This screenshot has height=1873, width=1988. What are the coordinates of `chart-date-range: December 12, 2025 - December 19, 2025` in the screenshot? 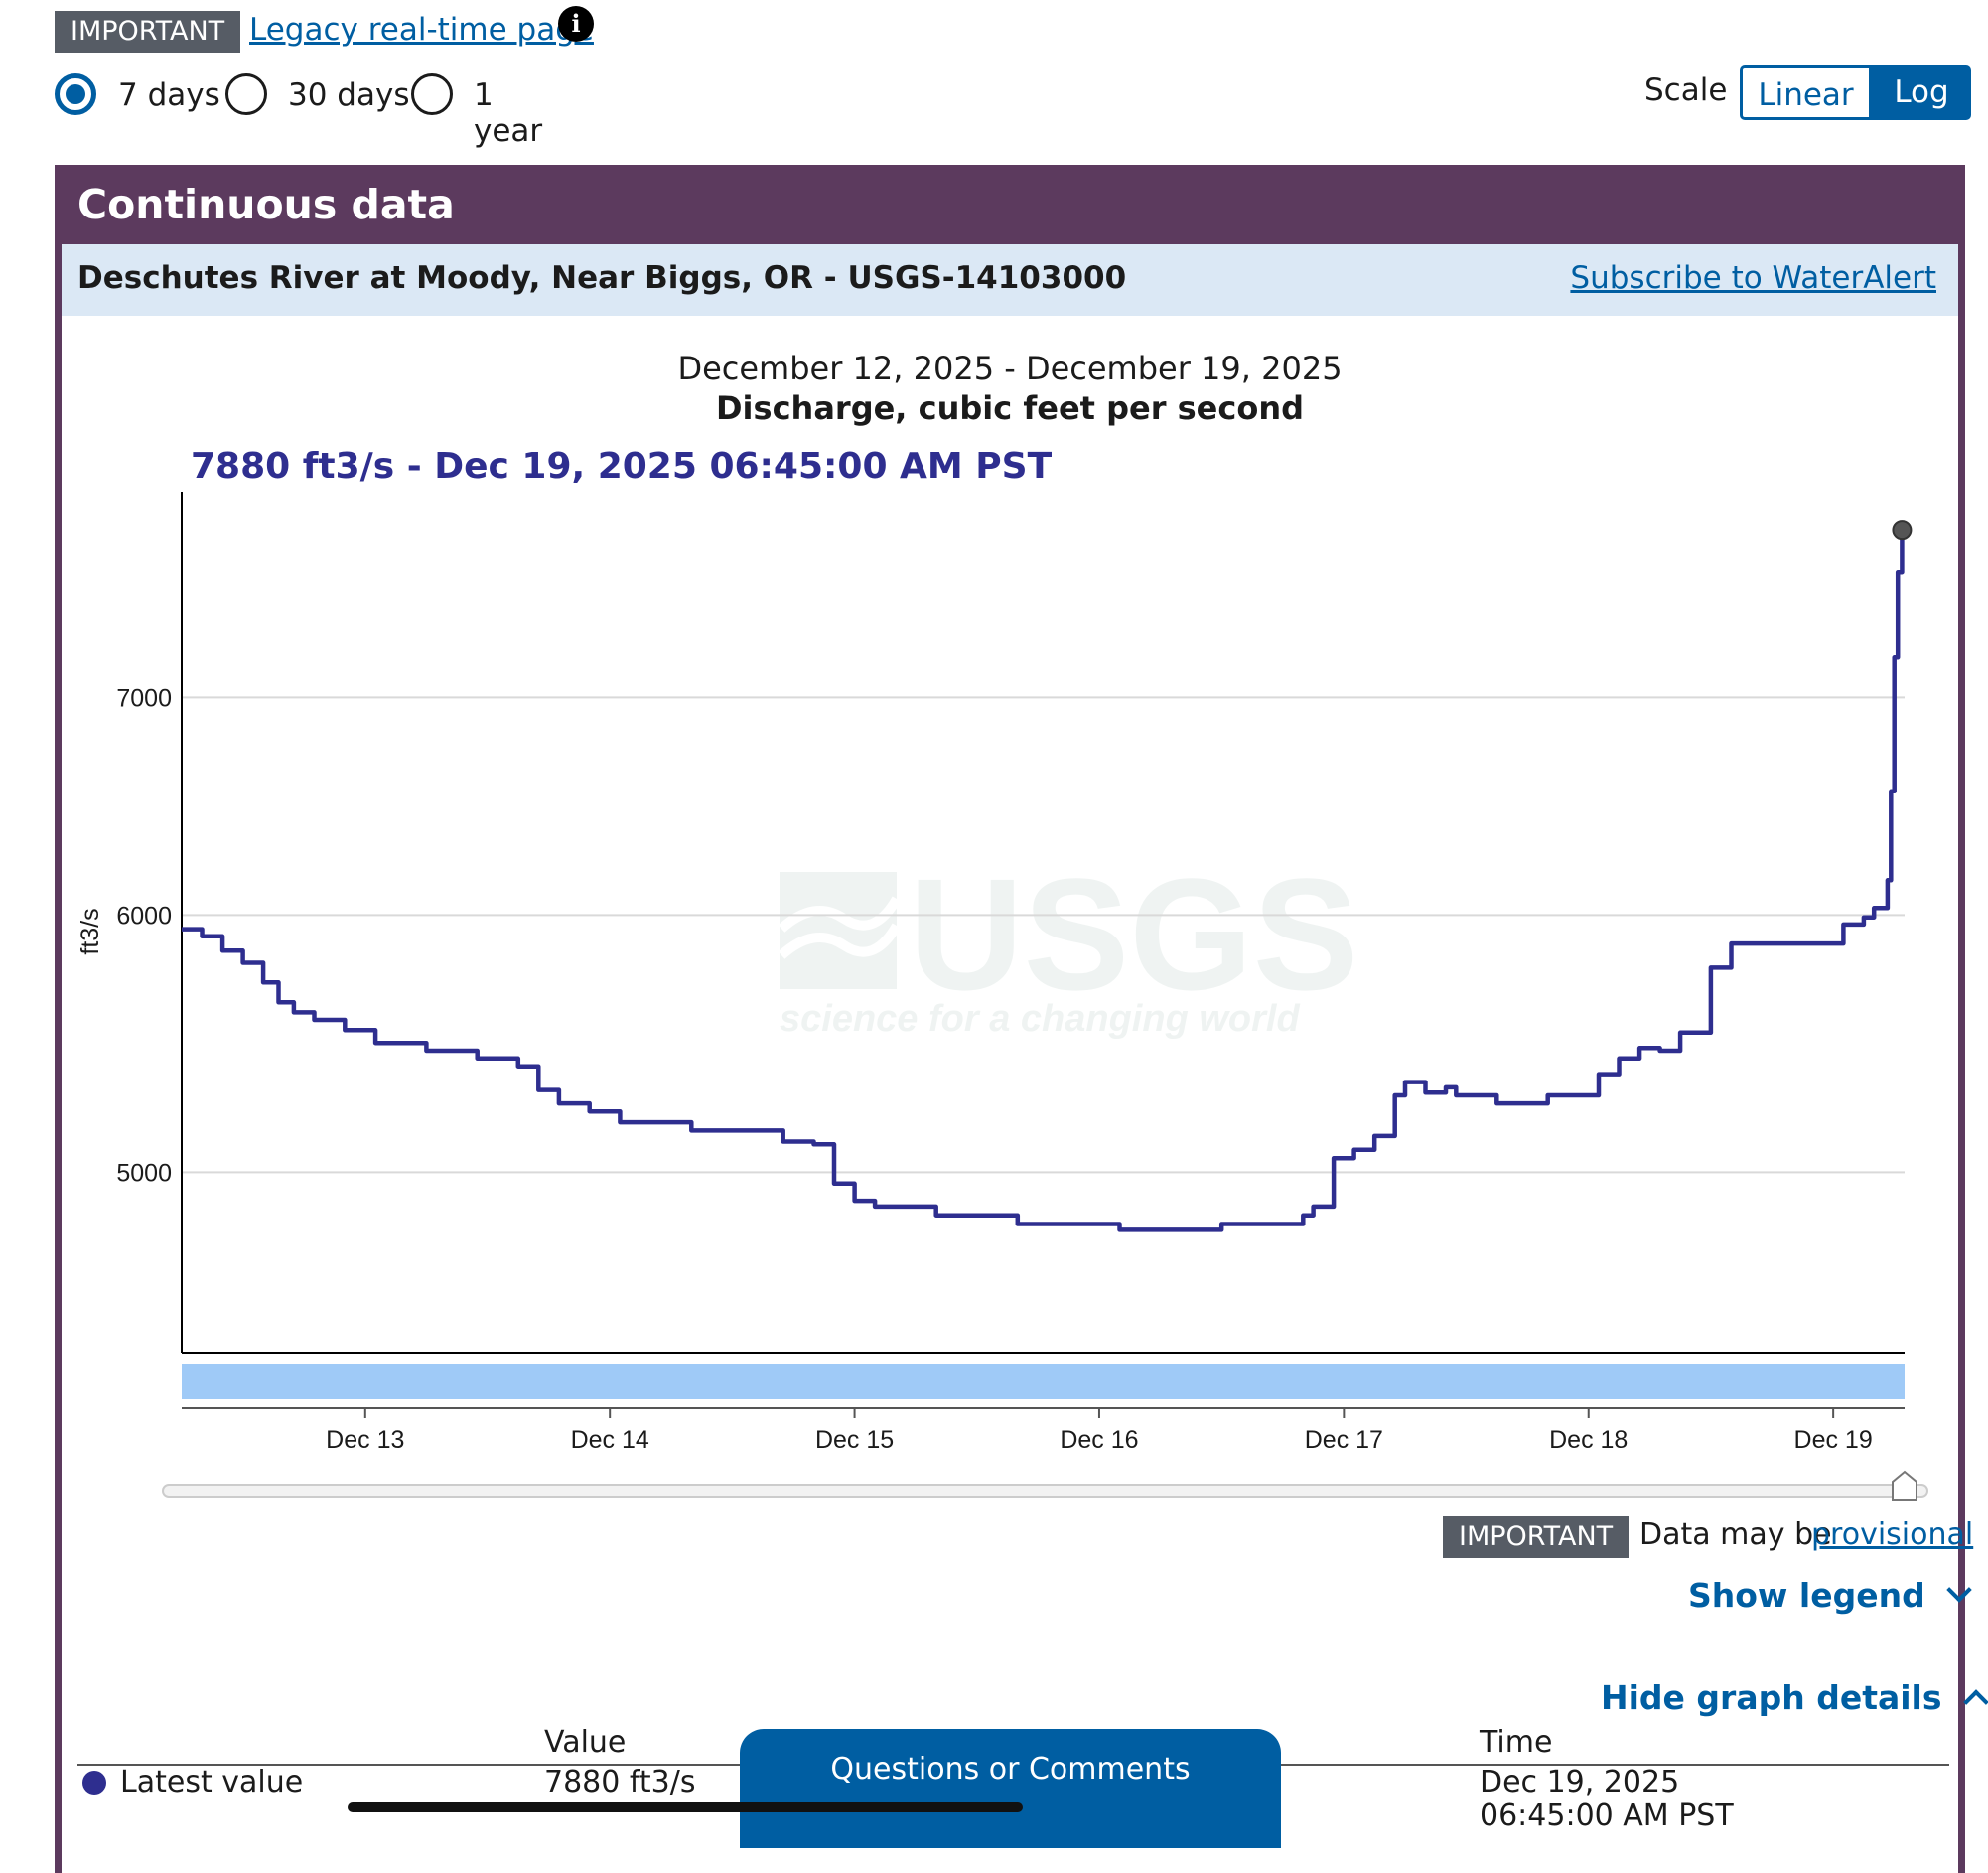 It's located at (1010, 368).